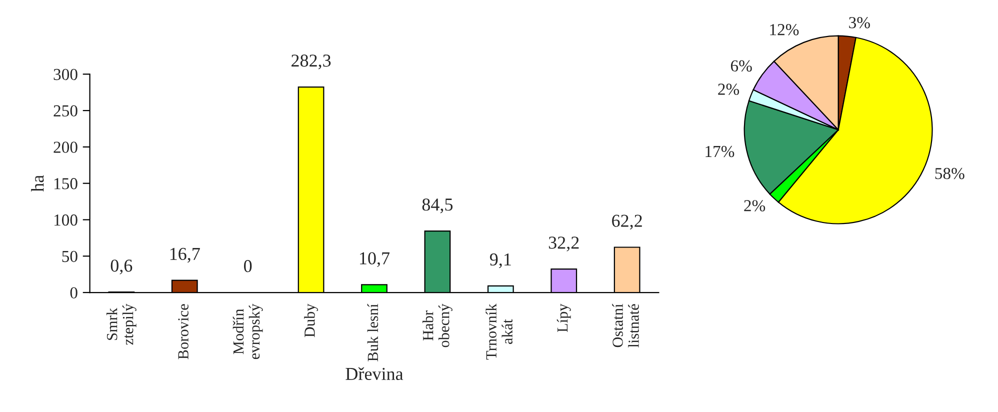 Image resolution: width=998 pixels, height=412 pixels. Describe the element at coordinates (247, 332) in the screenshot. I see `x-tick-label: Modřín evropský` at that location.